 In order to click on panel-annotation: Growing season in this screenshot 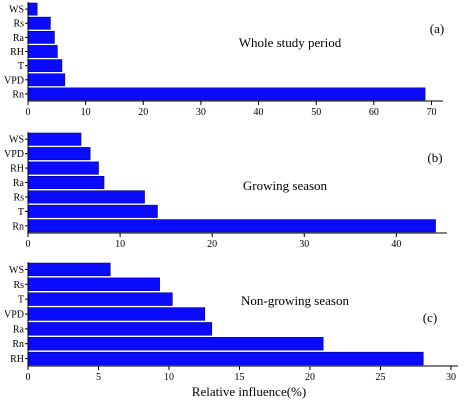, I will do `click(285, 185)`.